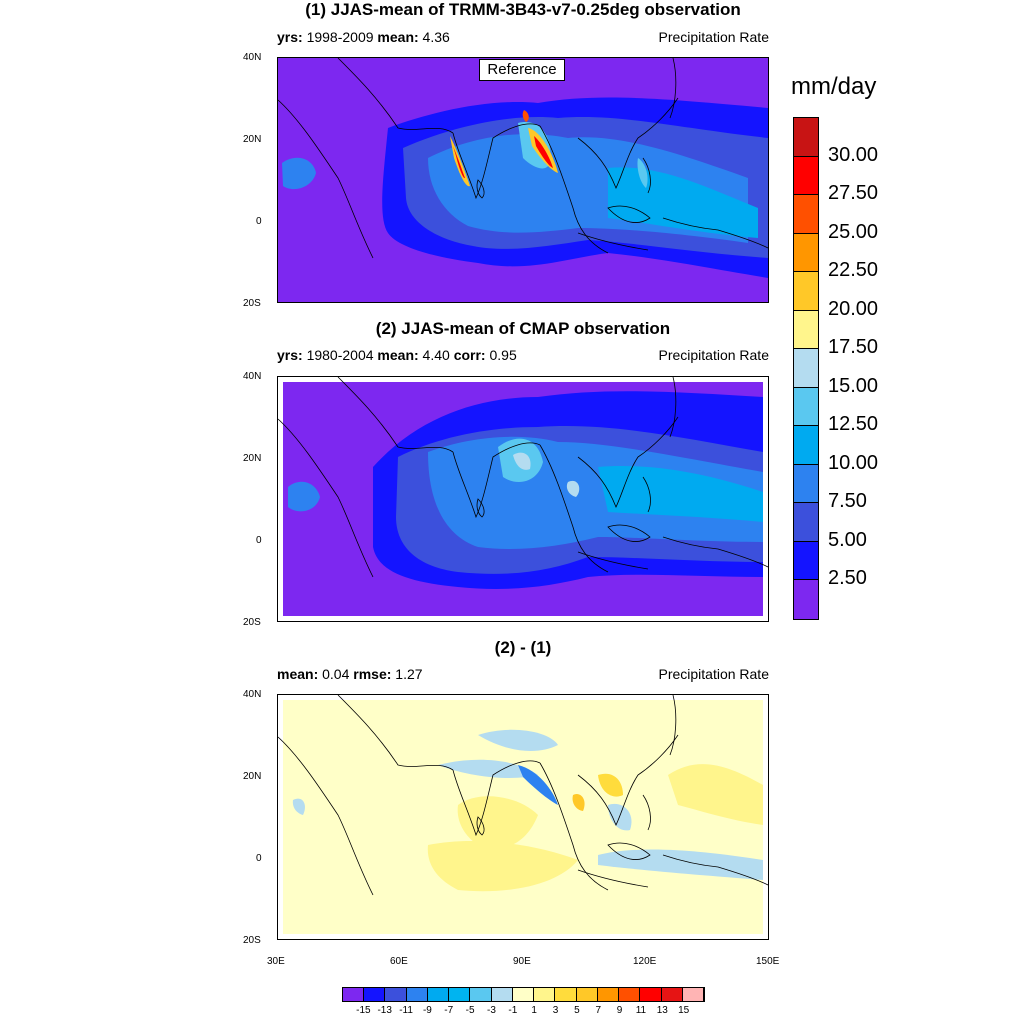  Describe the element at coordinates (598, 1010) in the screenshot. I see `diff-colorbar-label: 7` at that location.